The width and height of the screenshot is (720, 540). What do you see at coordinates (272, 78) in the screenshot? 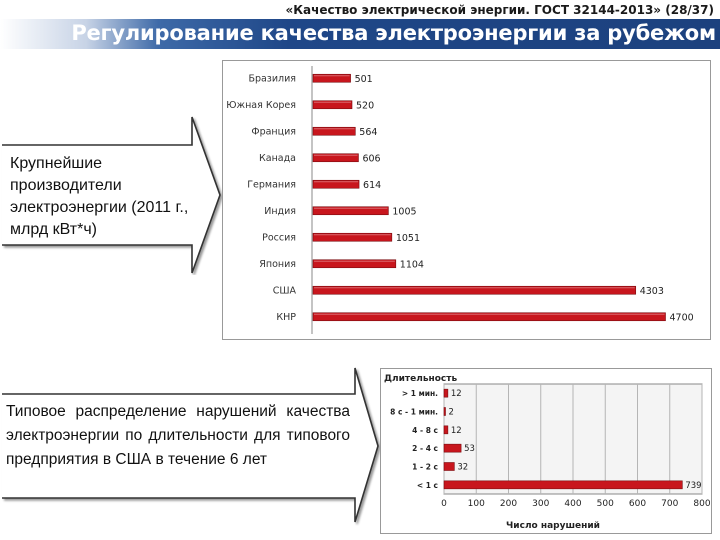
I see `category-label: Бразилия` at bounding box center [272, 78].